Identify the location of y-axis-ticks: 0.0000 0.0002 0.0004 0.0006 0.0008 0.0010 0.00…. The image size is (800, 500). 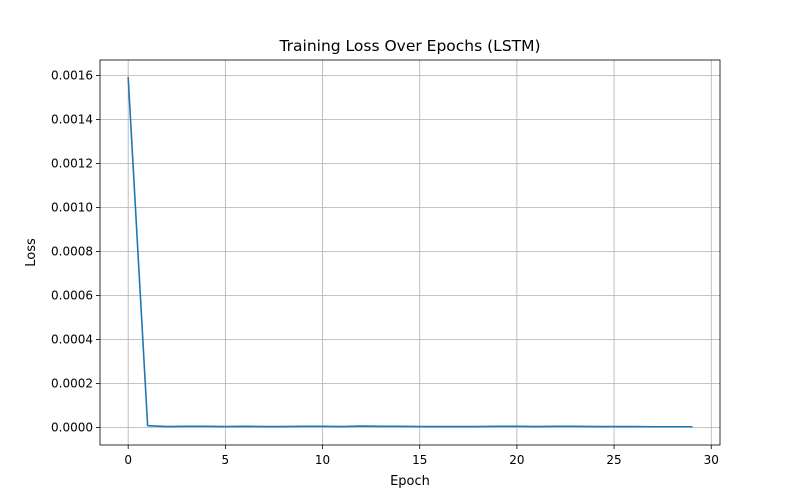
(75, 252).